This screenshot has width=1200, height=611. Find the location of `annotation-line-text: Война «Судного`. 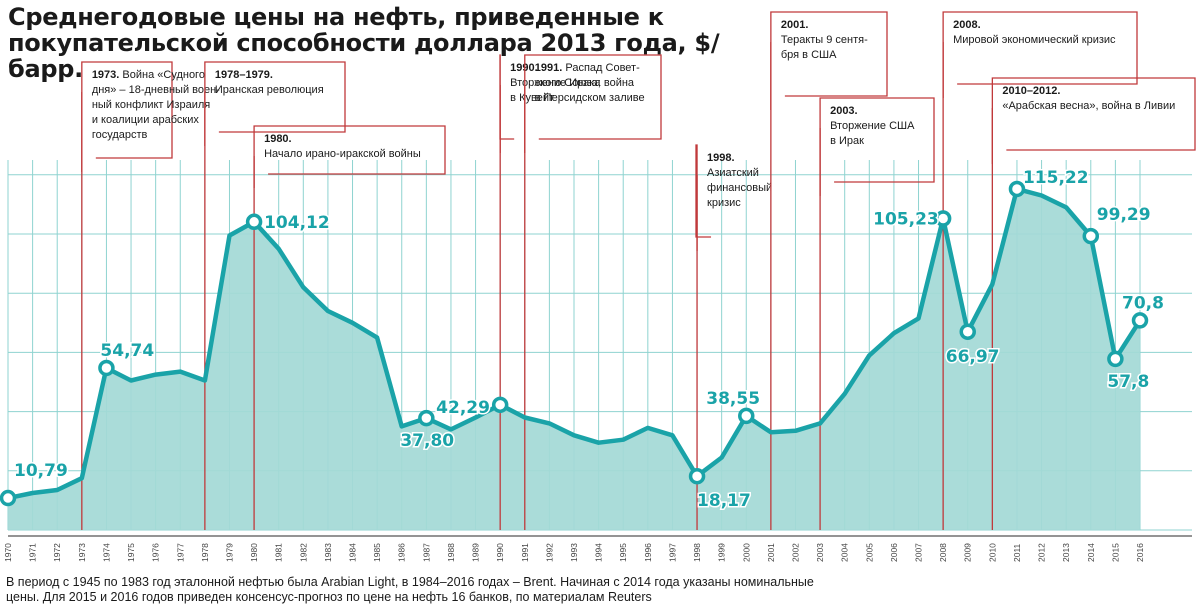

annotation-line-text: Война «Судного is located at coordinates (163, 75).